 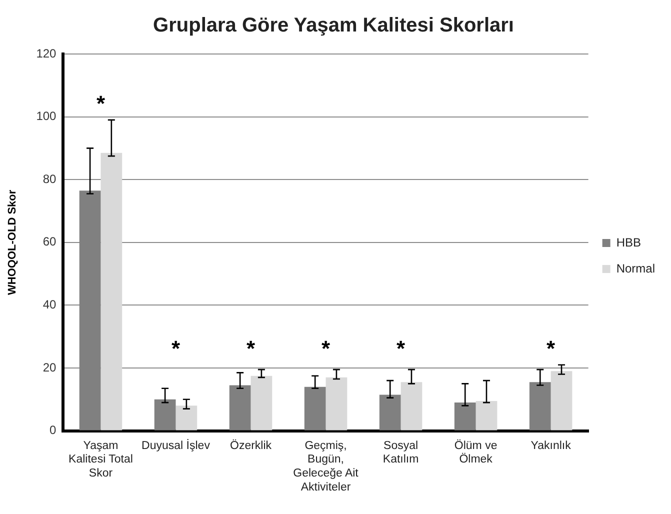 I want to click on x-tick-label: Ölüm ve Ölmek, so click(x=476, y=452).